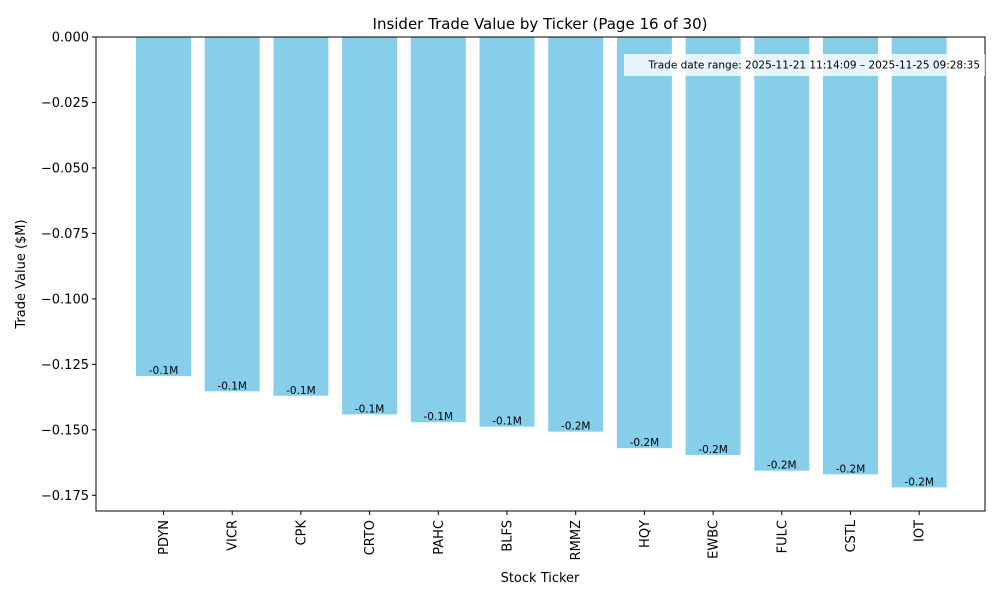 This screenshot has height=600, width=1000. What do you see at coordinates (713, 246) in the screenshot?
I see `bar-ewbc` at bounding box center [713, 246].